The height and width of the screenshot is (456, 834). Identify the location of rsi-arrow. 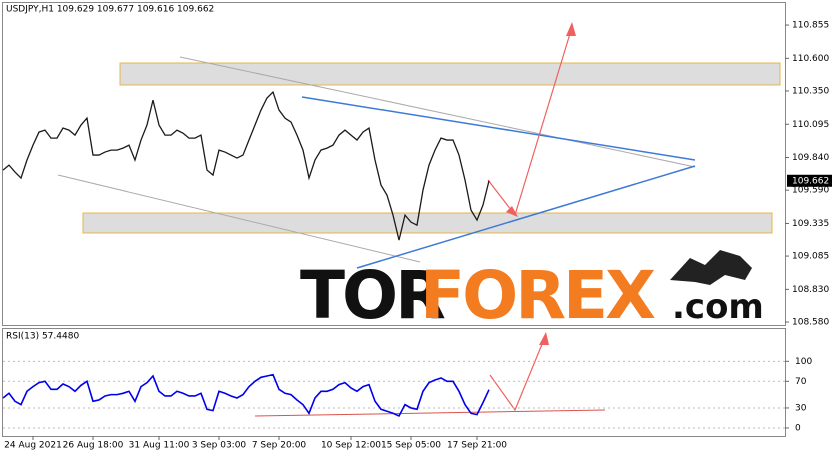
(517, 374).